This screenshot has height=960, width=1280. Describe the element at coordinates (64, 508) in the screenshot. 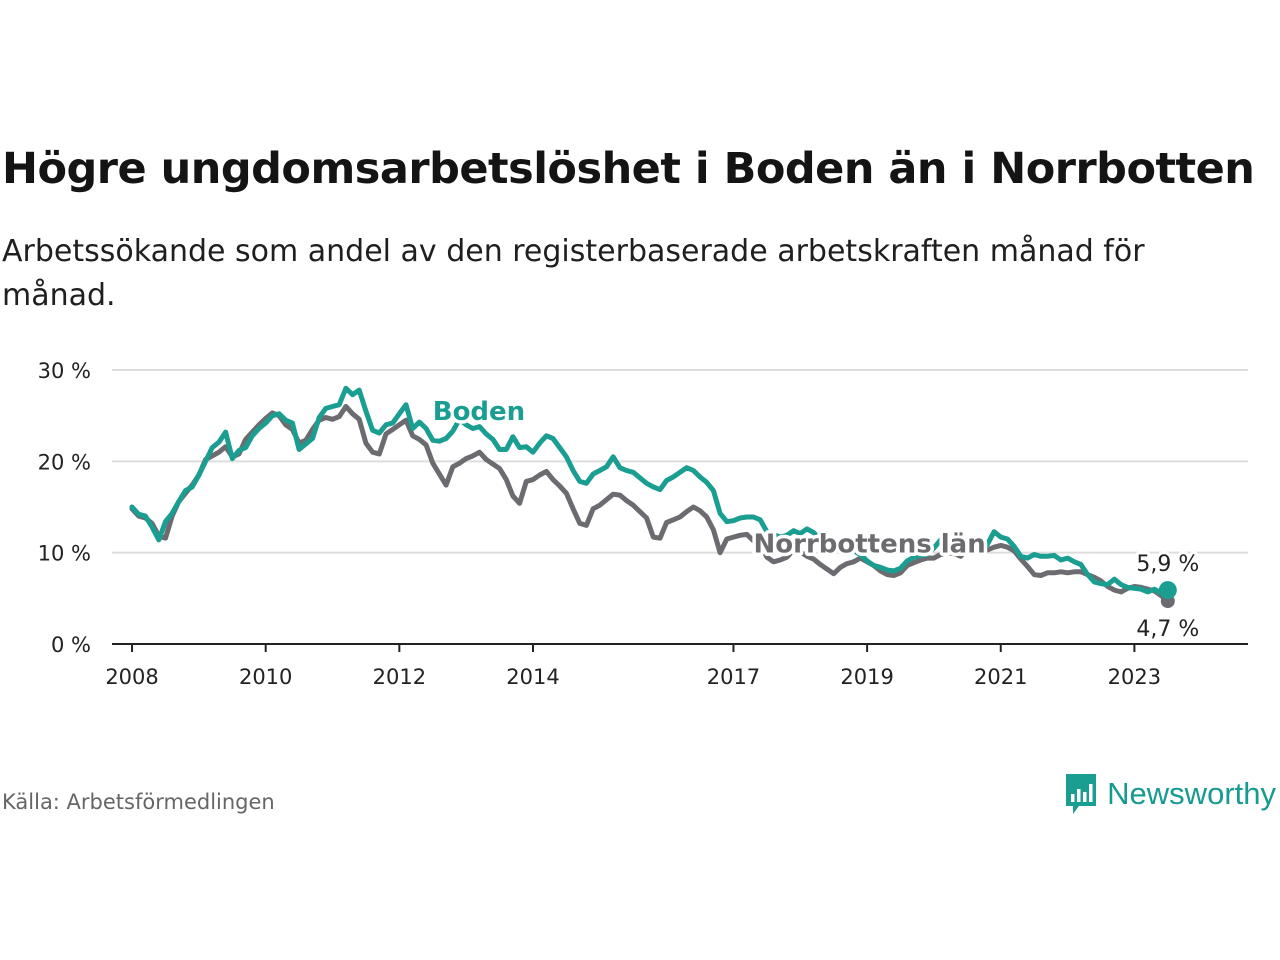

I see `y-axis-ticks: 0 % 10 % 20 % 30 %` at that location.